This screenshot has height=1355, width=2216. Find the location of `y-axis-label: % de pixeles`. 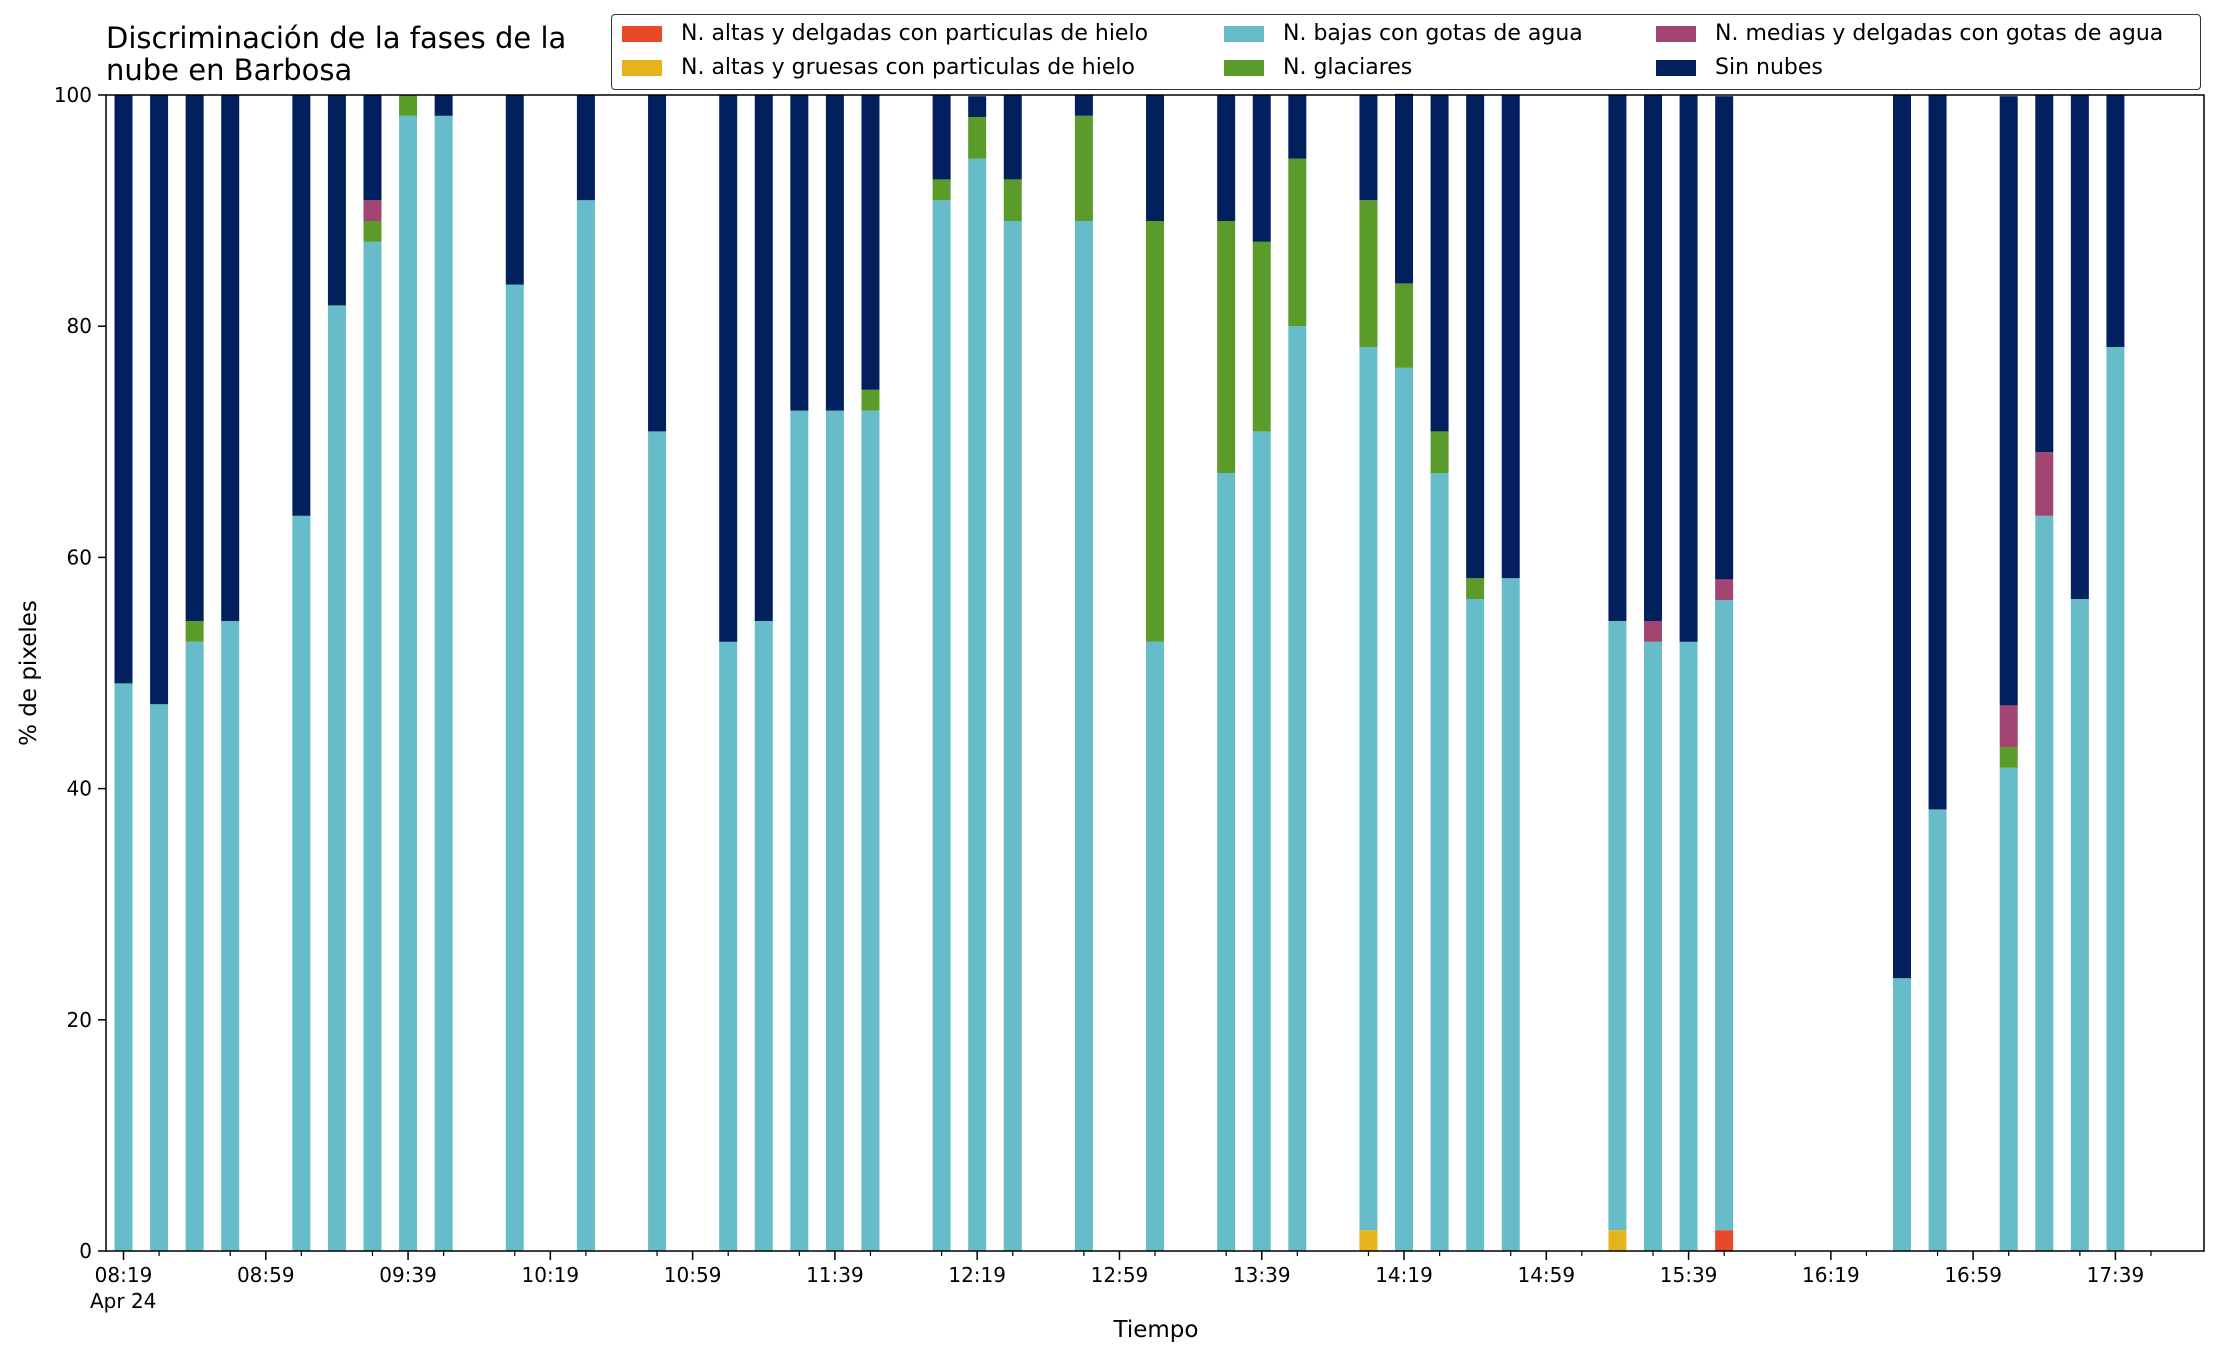

y-axis-label: % de pixeles is located at coordinates (29, 673).